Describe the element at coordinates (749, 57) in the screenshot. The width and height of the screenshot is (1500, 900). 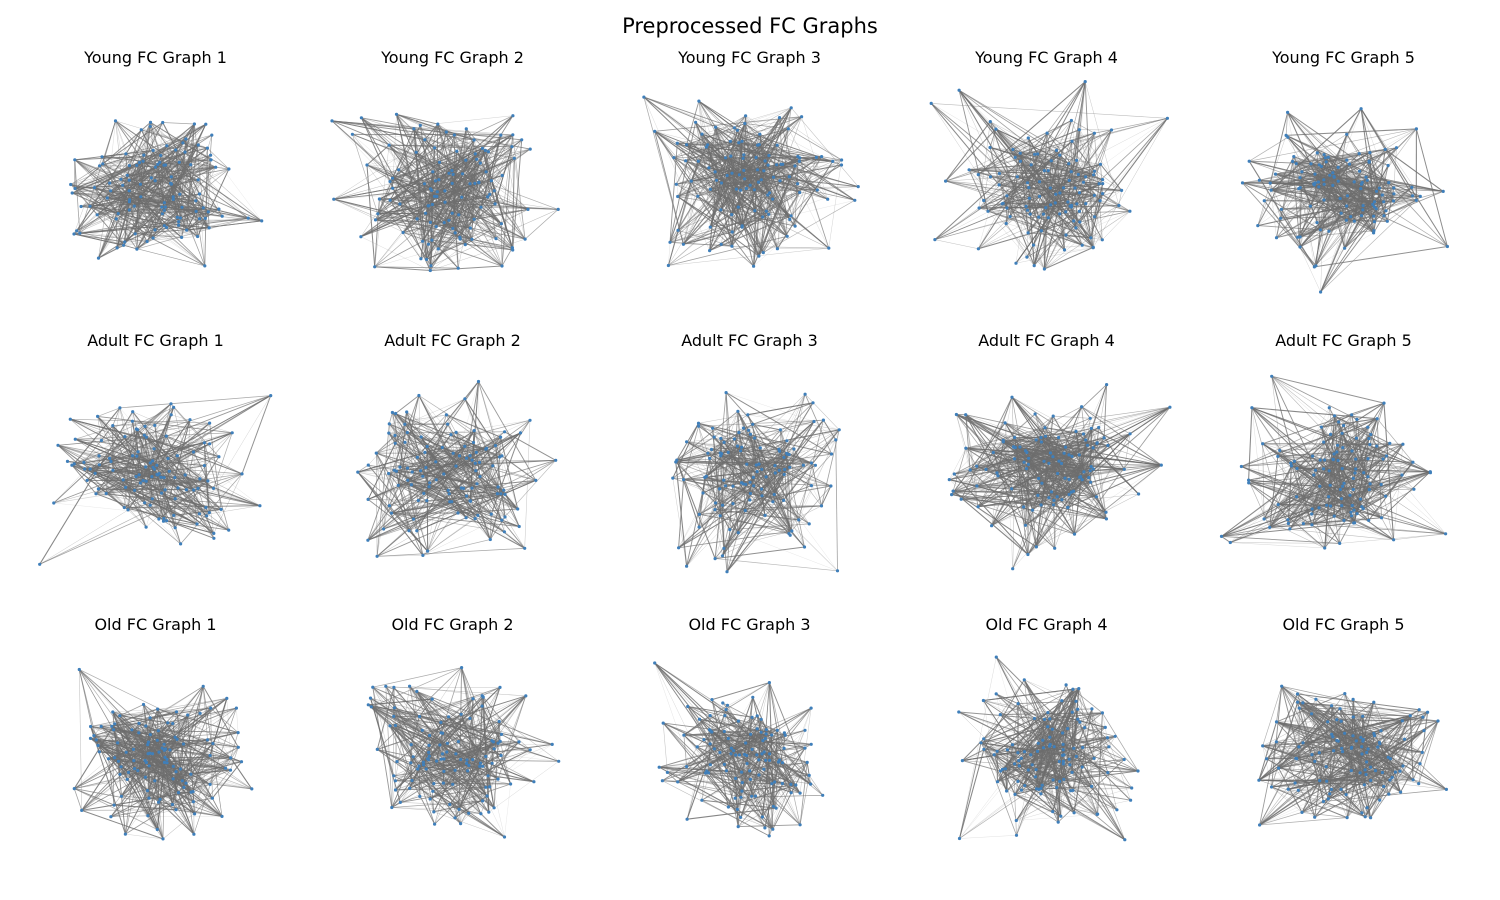
I see `panel-title: Young FC Graph 3` at that location.